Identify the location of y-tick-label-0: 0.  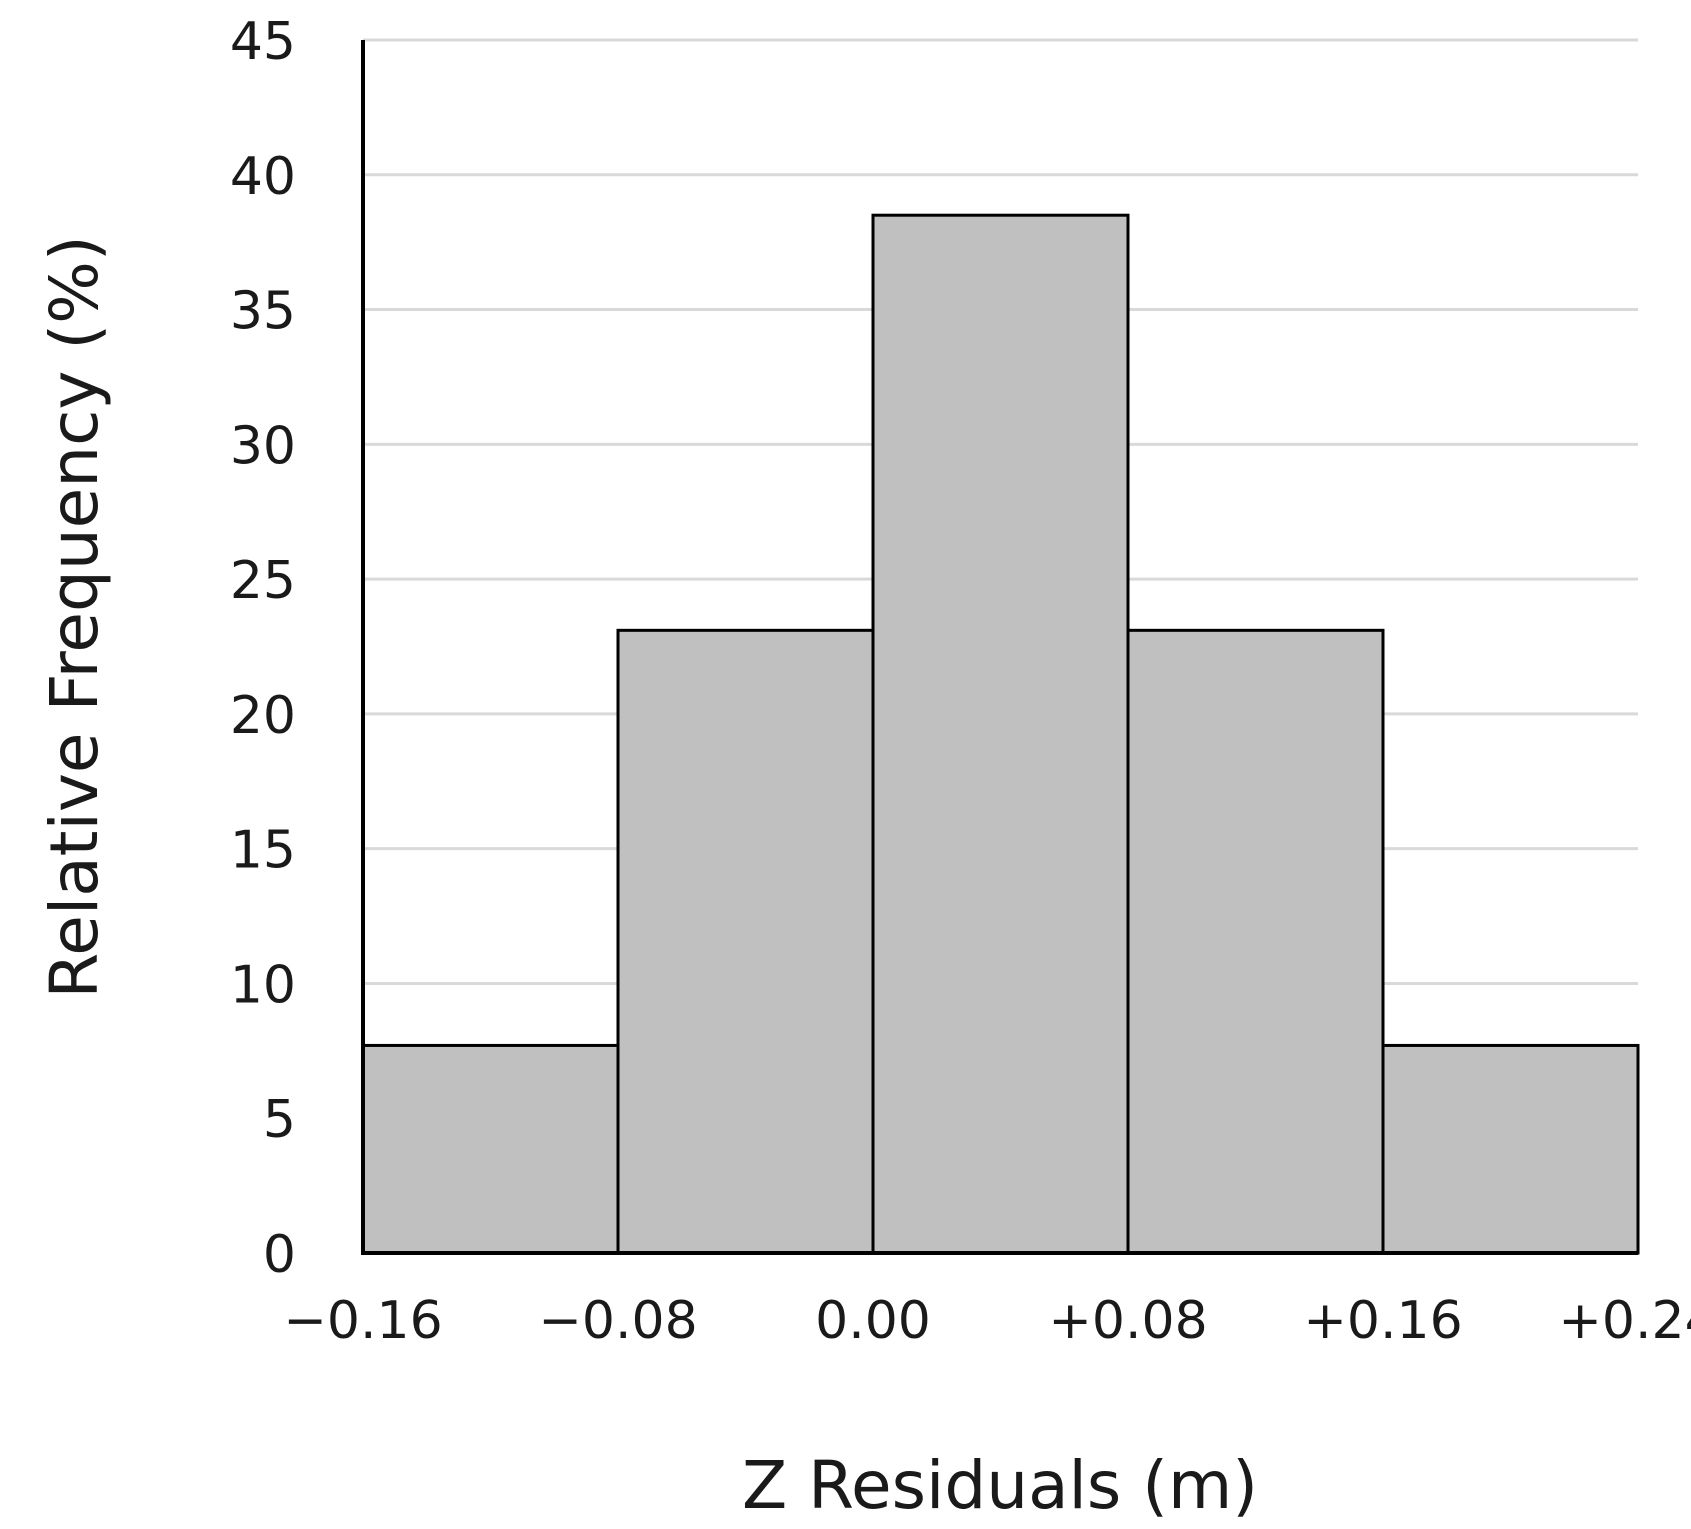
(279, 1255).